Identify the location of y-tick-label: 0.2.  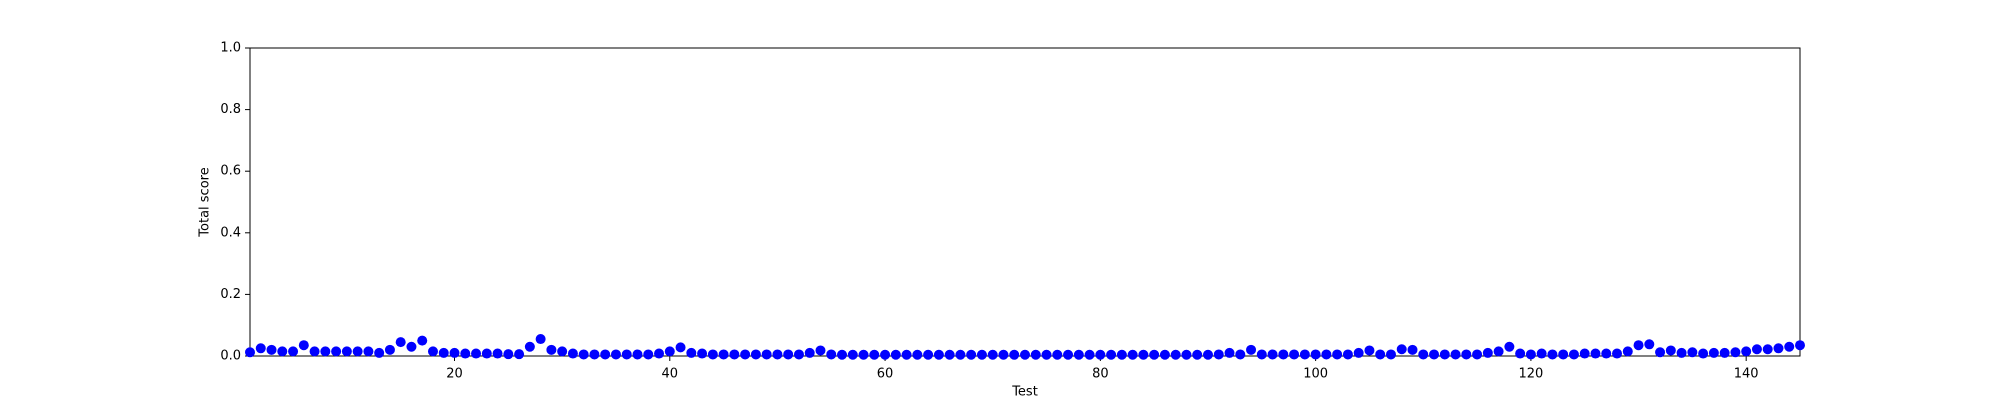
(230, 294).